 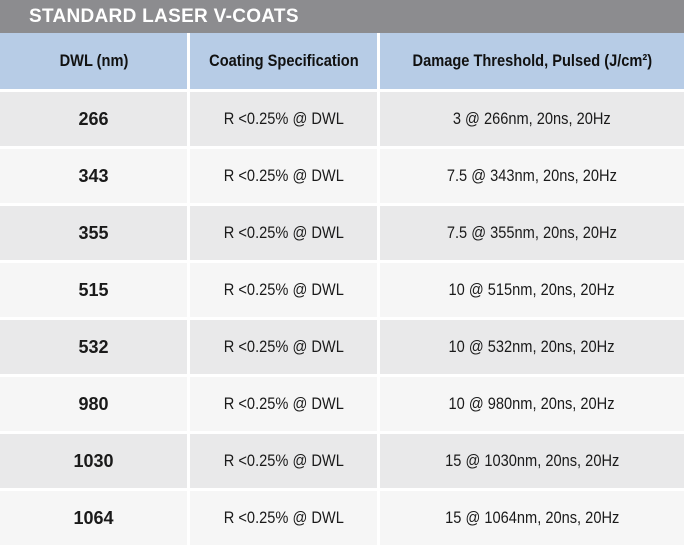 I want to click on column-header-label: Damage Threshold, Pulsed (J/cm²), so click(x=532, y=60).